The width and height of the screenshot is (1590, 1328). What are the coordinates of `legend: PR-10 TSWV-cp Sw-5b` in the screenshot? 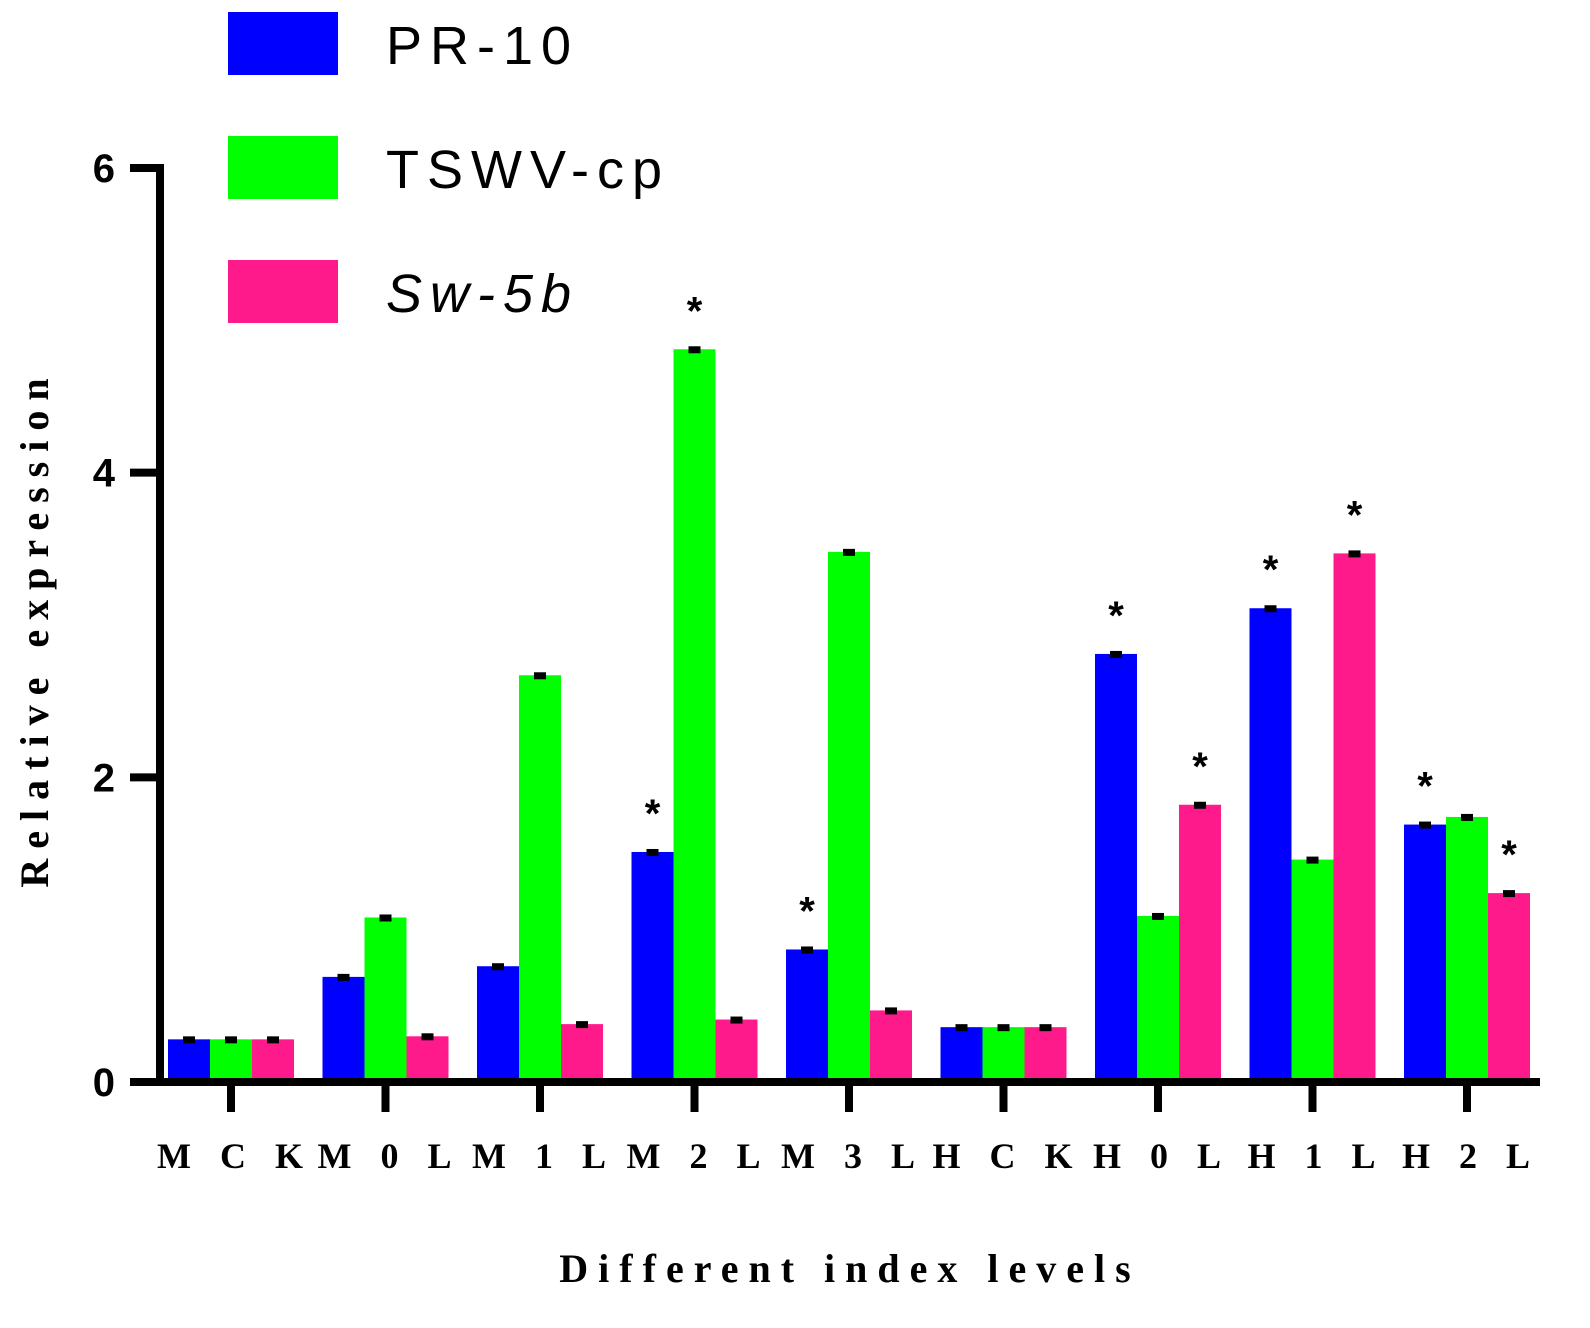 It's located at (449, 168).